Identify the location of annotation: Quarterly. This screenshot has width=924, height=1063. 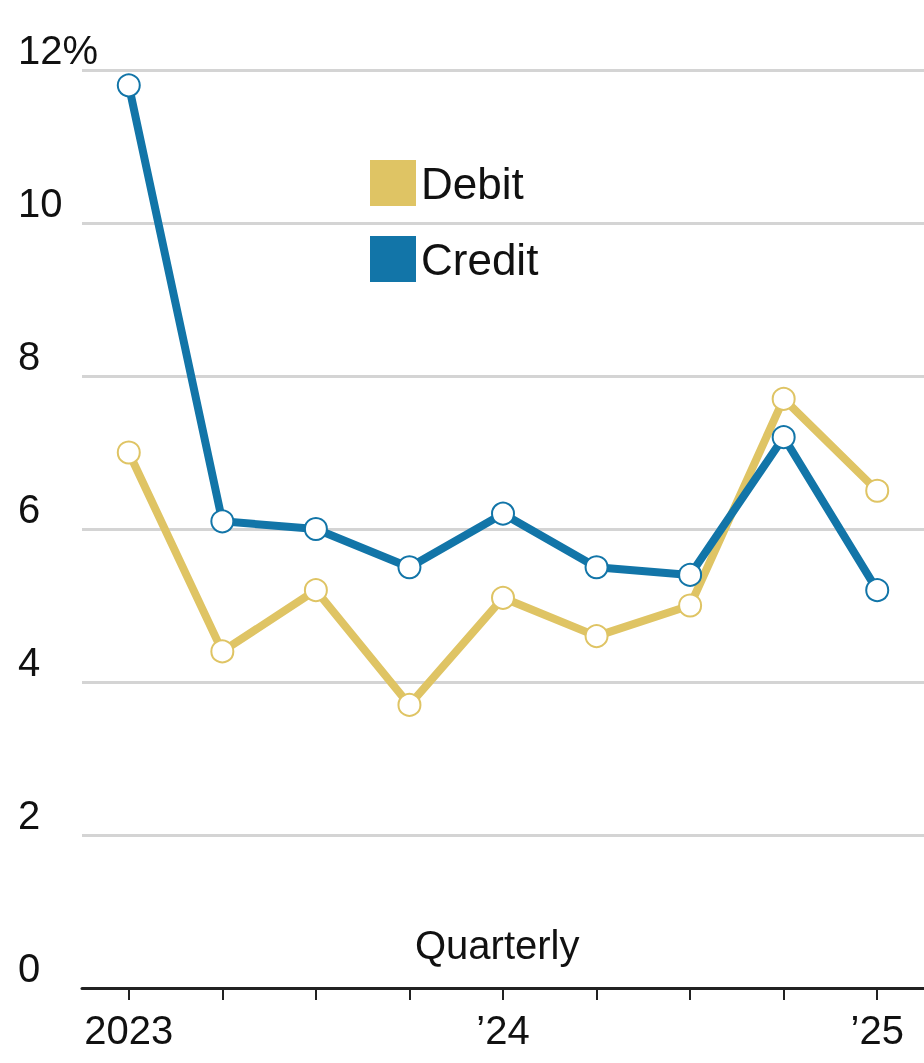
(497, 945).